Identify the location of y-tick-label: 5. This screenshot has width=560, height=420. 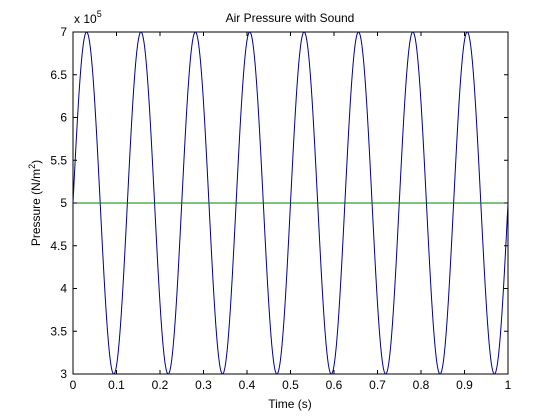
(63, 203).